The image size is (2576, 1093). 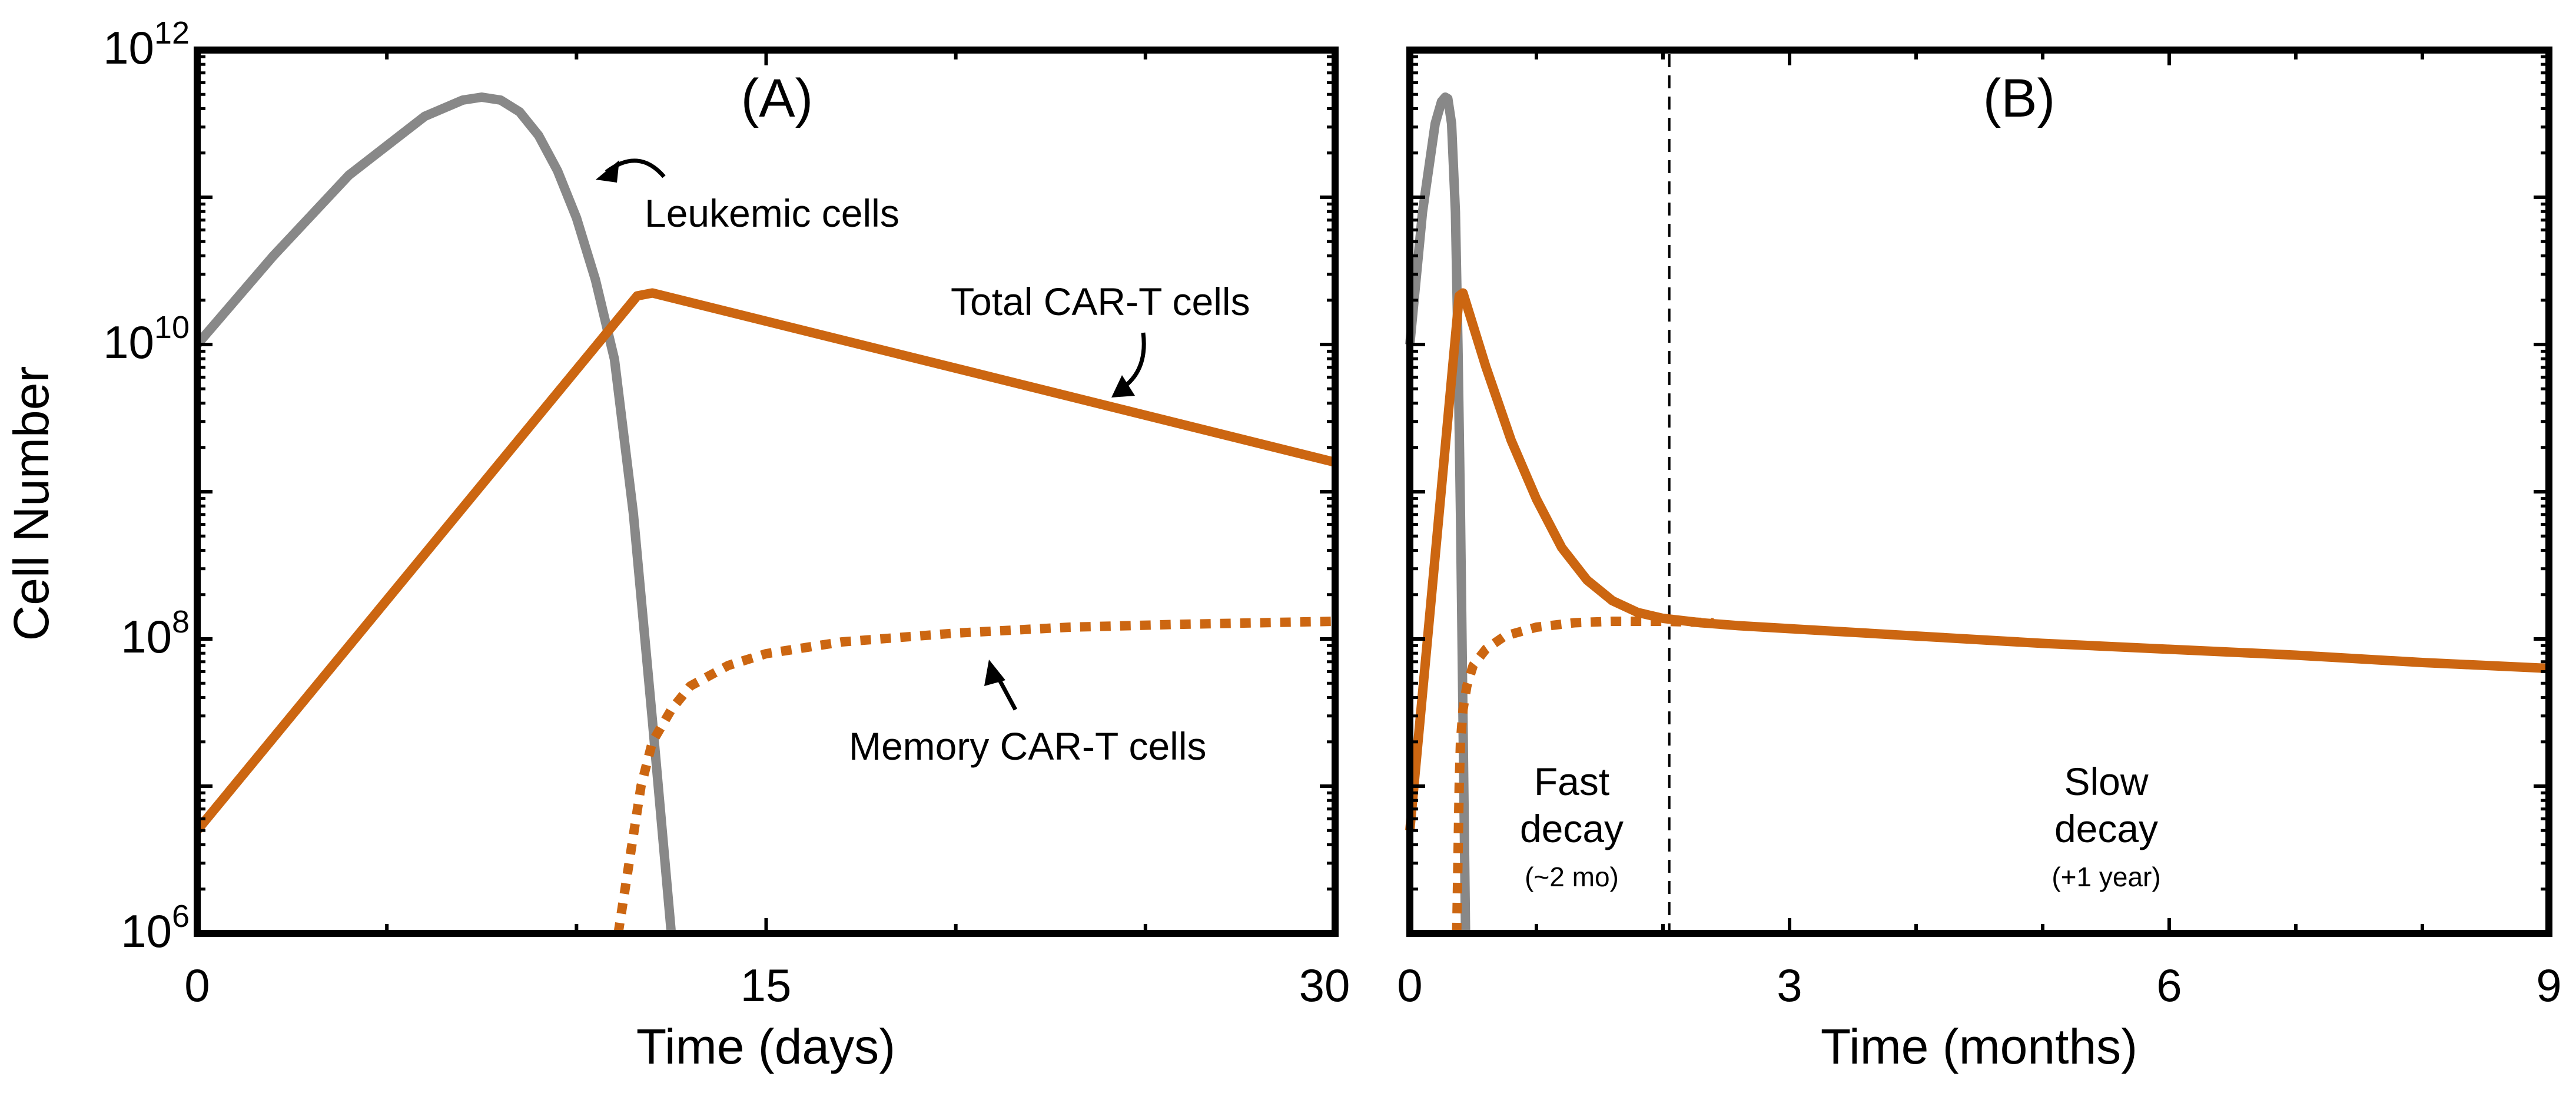 I want to click on x-tick-label-30: 30, so click(x=1324, y=985).